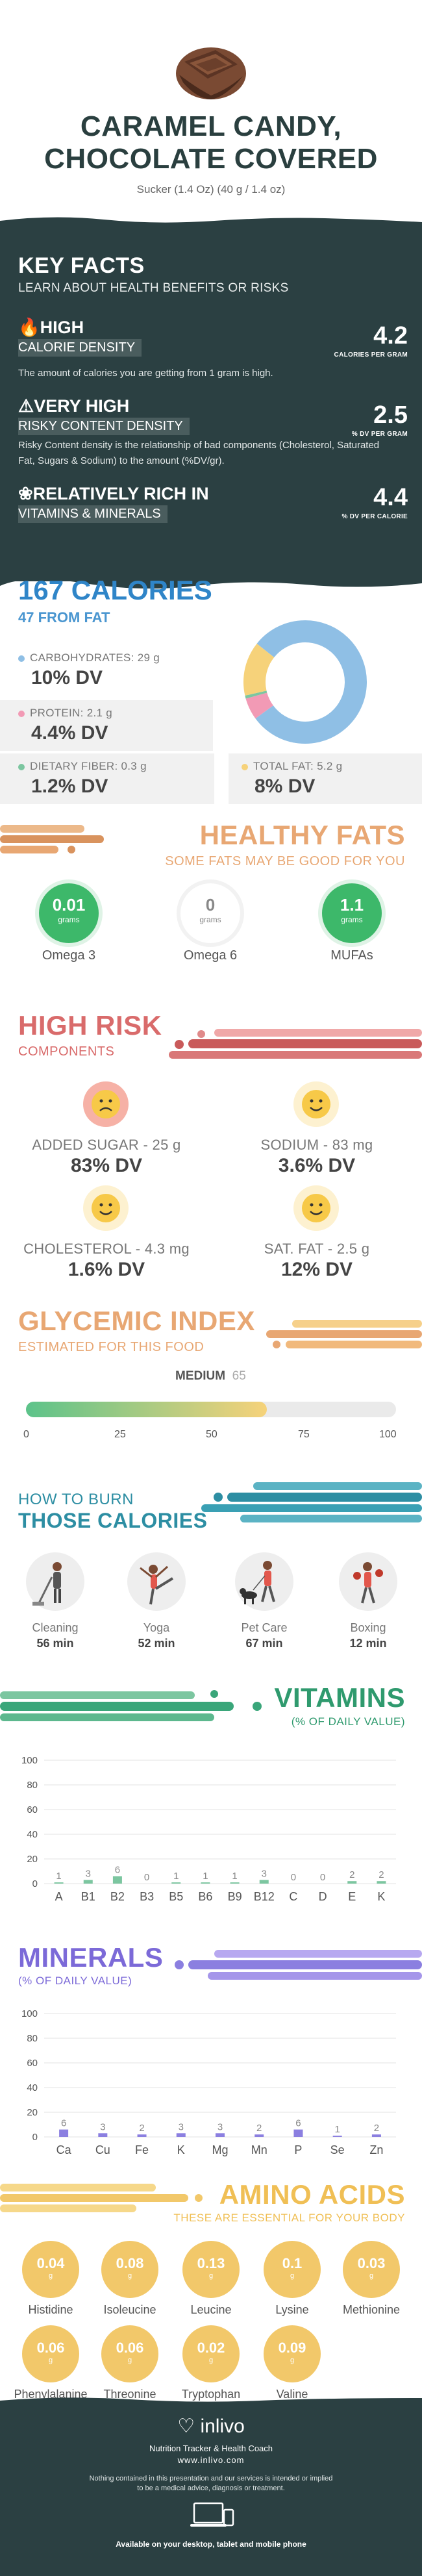 The image size is (422, 2576). I want to click on risk-label: SODIUM - 83 mg, so click(316, 1145).